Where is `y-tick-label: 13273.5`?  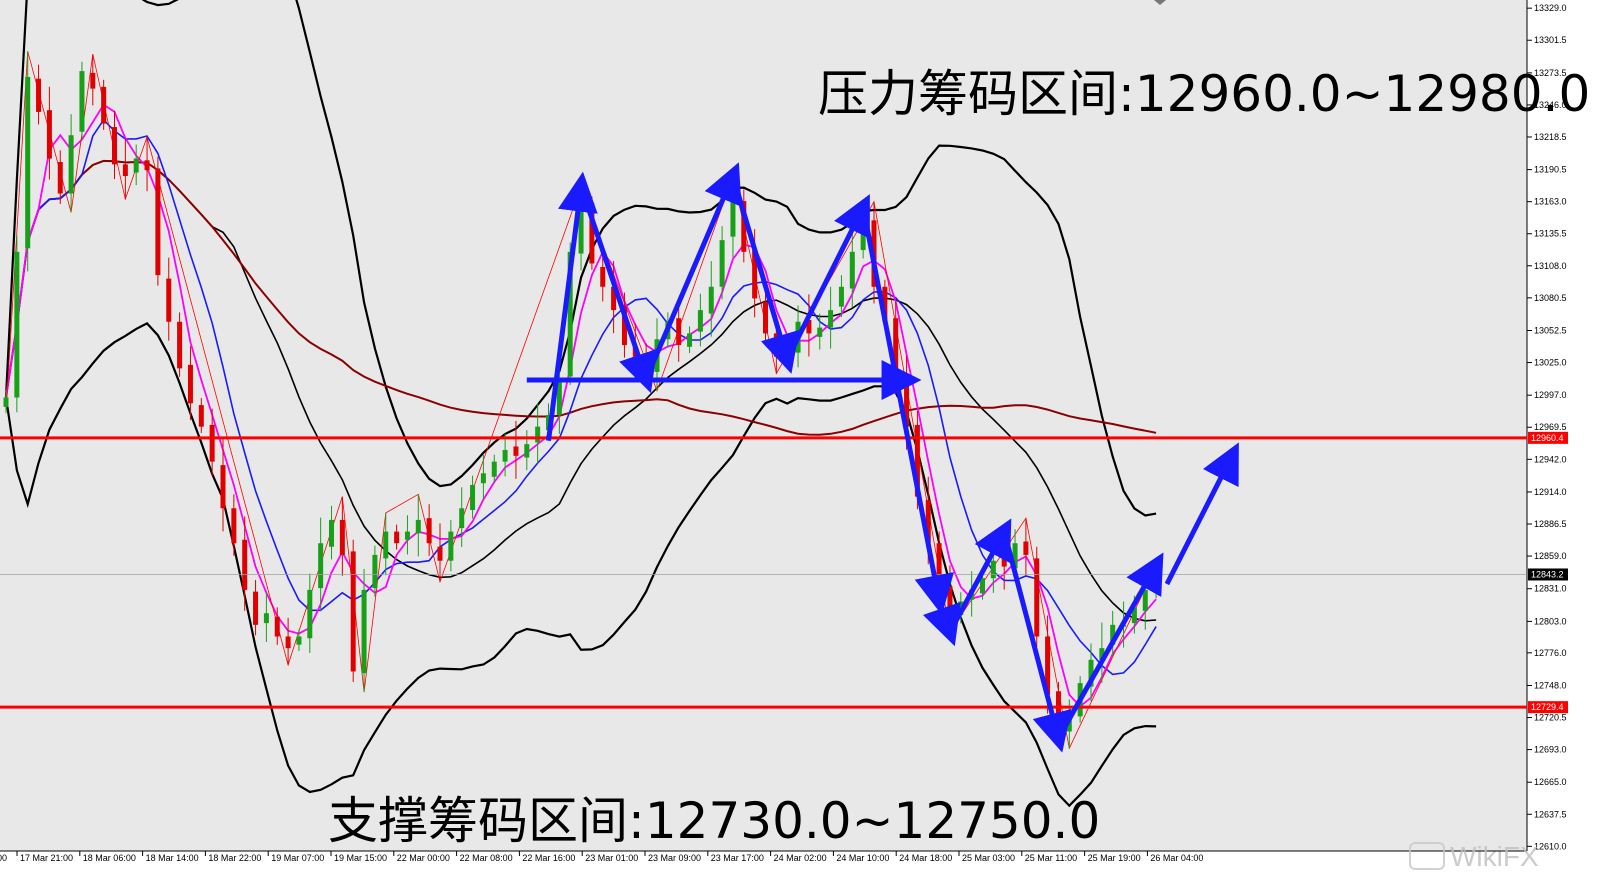
y-tick-label: 13273.5 is located at coordinates (1550, 73).